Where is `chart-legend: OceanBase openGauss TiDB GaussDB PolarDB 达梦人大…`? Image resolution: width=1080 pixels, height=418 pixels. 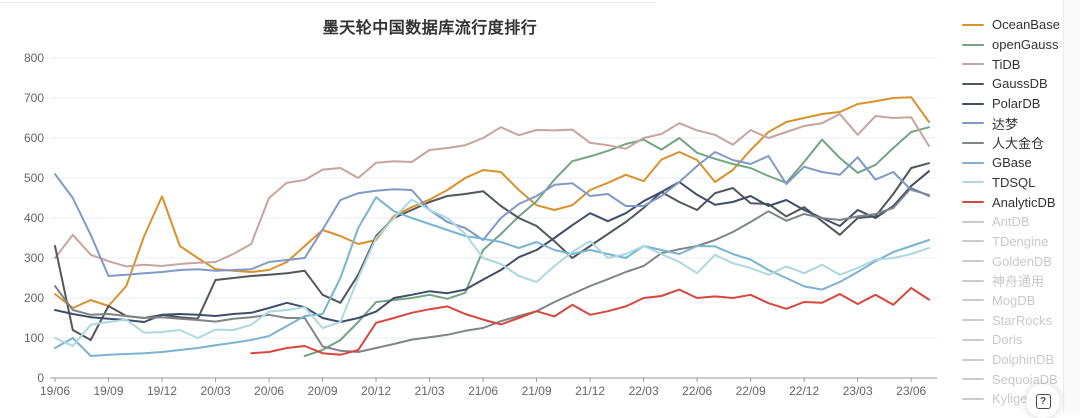 chart-legend: OceanBase openGauss TiDB GaussDB PolarDB 达梦人大… is located at coordinates (1017, 212).